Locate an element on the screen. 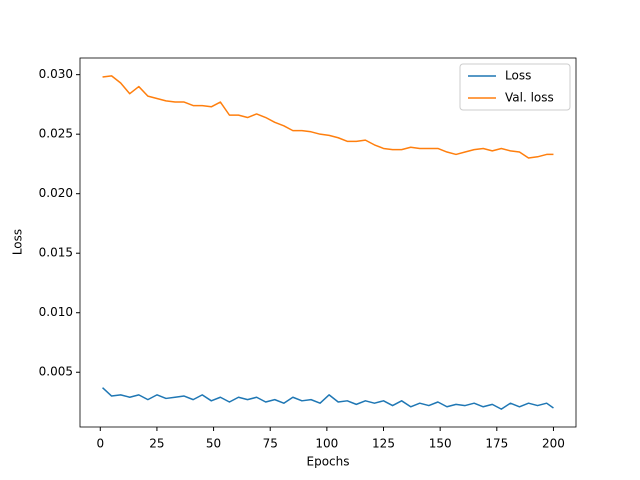  y-tick-label: 0.020 is located at coordinates (56, 193).